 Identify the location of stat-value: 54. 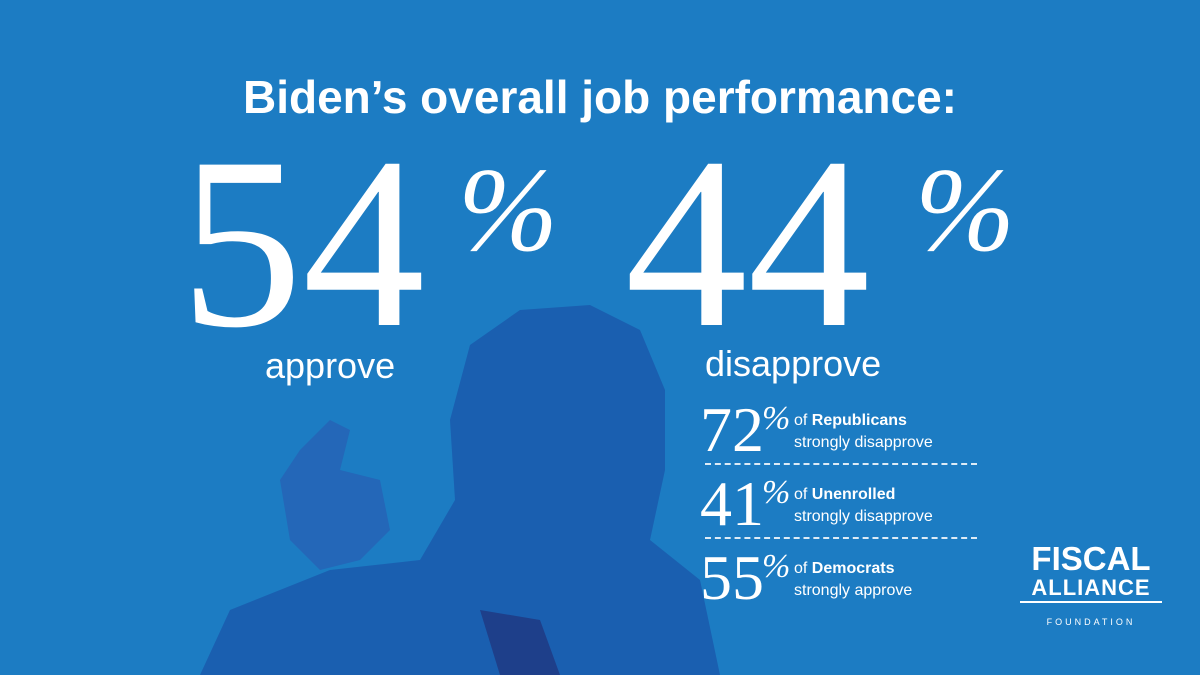
(302, 242).